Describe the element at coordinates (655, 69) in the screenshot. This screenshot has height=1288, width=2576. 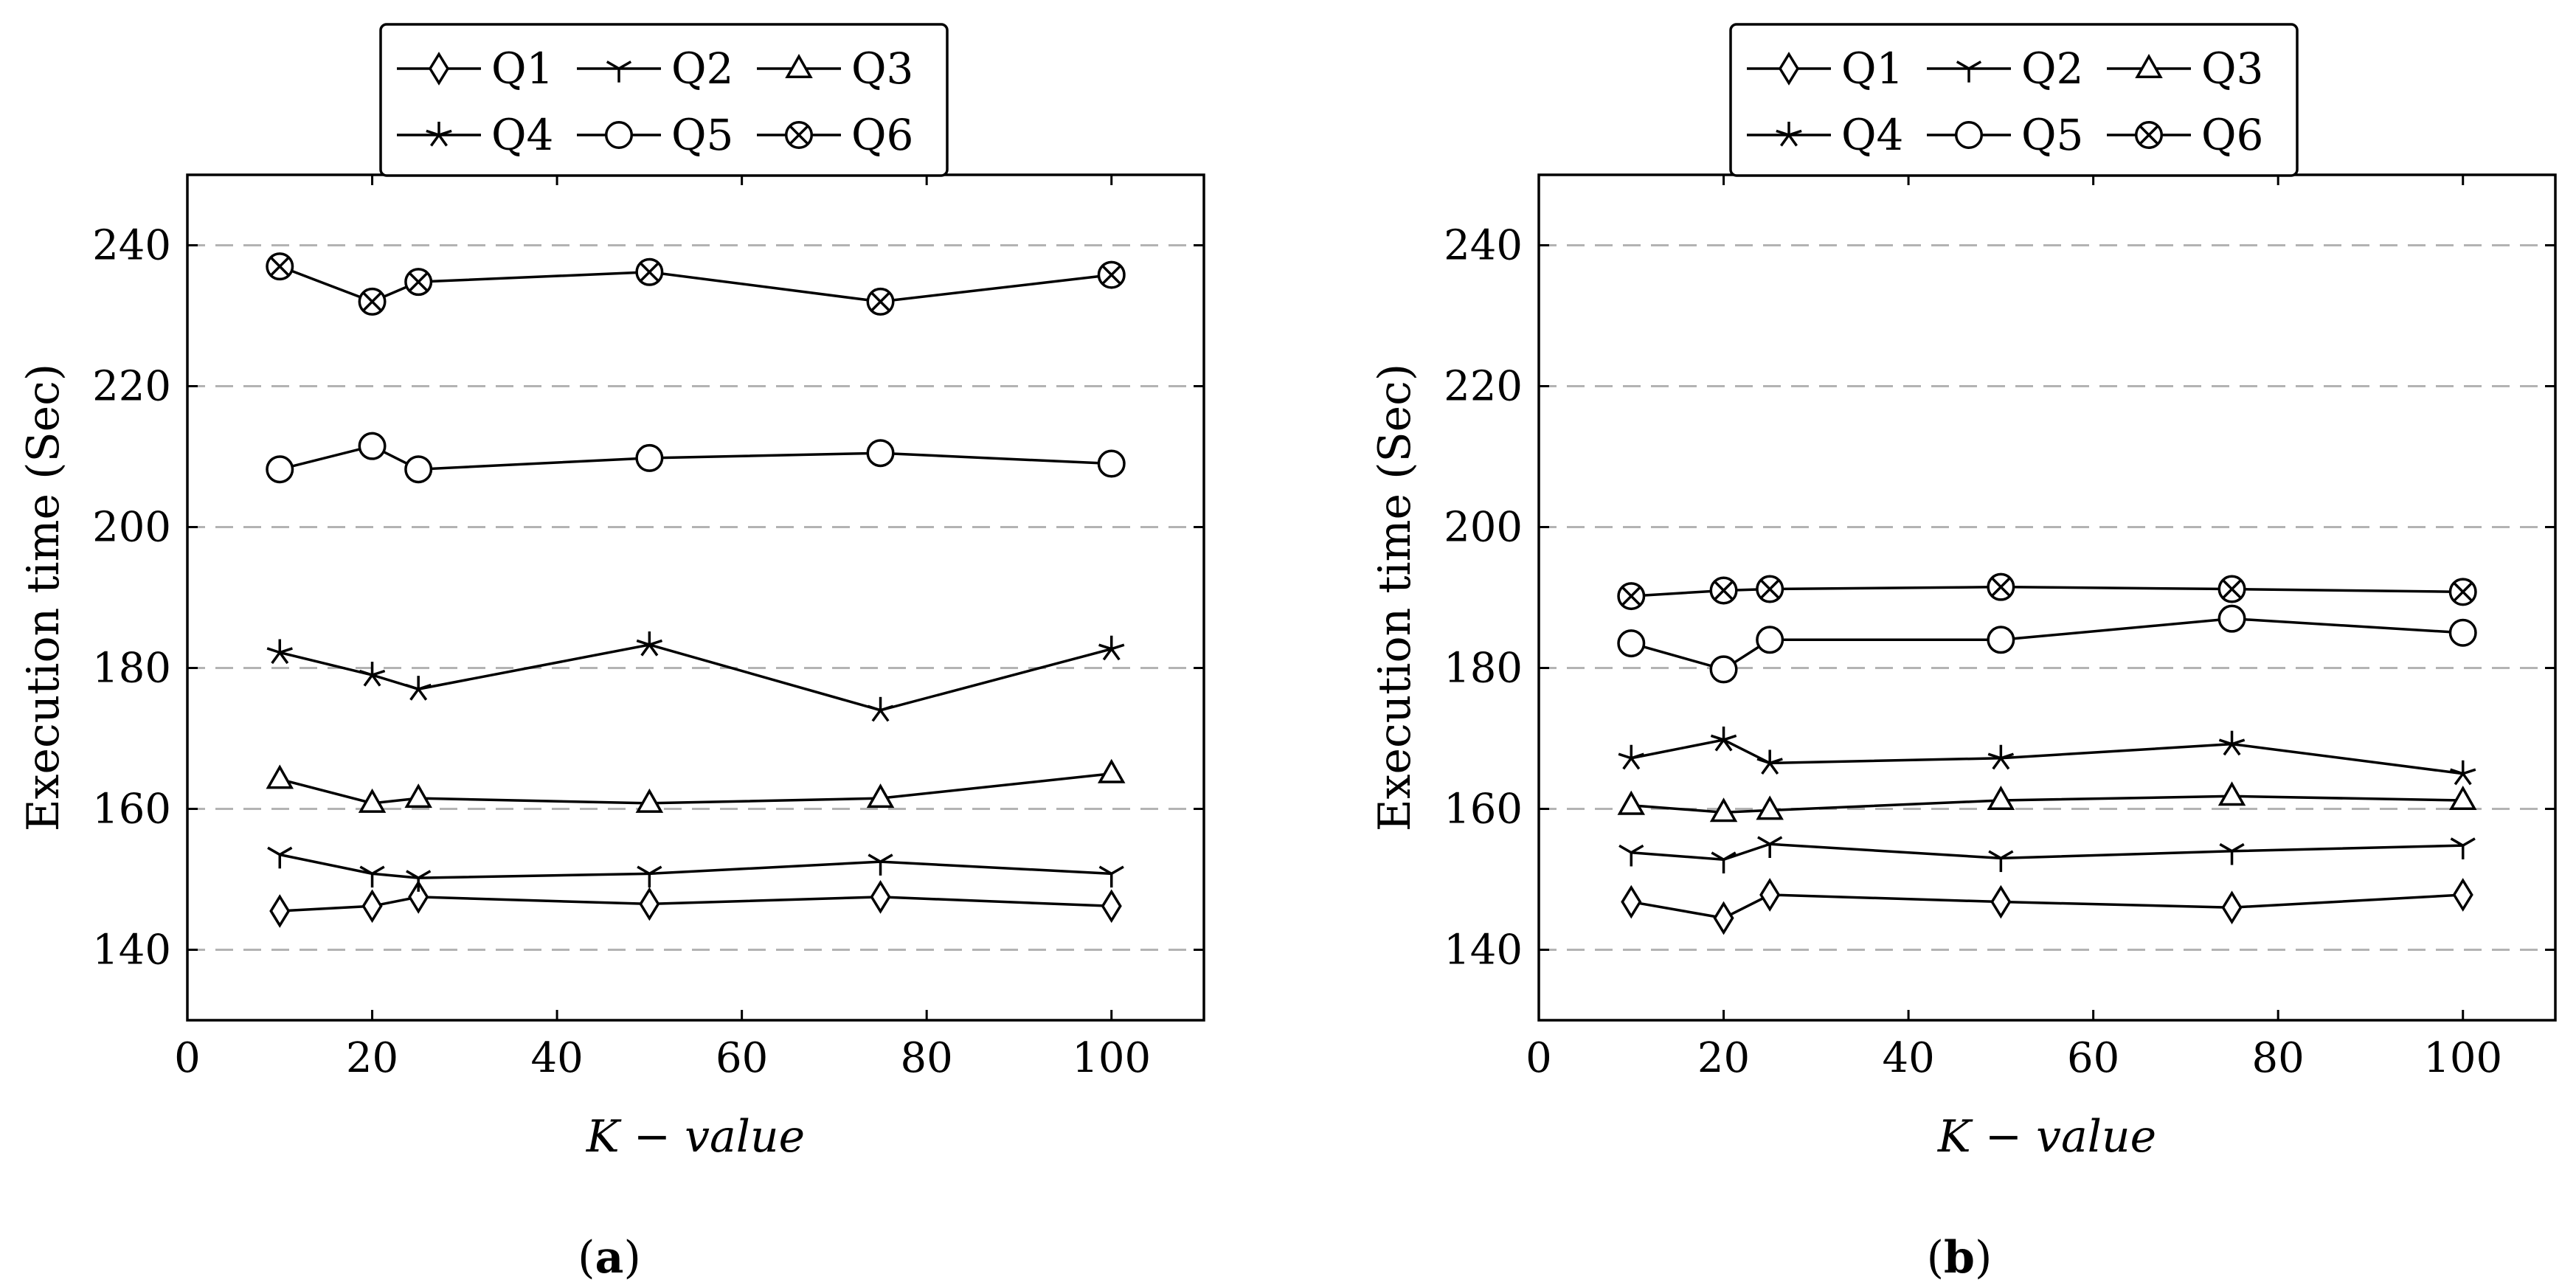
I see `legend-entry-q2: Q2` at that location.